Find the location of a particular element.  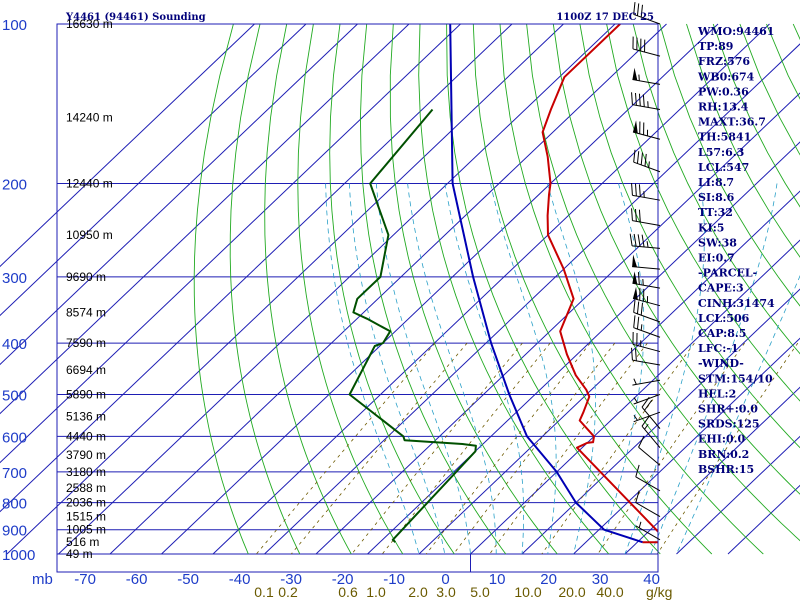

temperature-tick-label: -40 is located at coordinates (240, 579).